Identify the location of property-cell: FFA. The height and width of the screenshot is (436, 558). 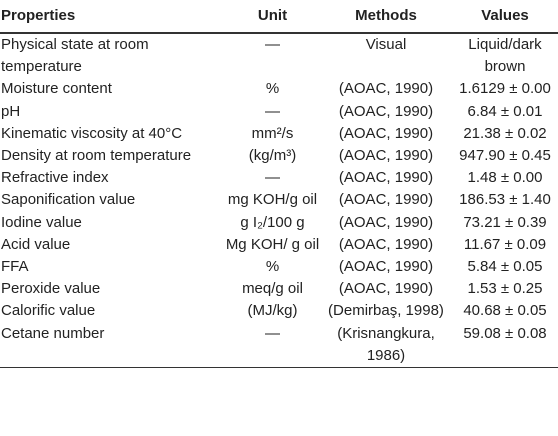
(15, 267).